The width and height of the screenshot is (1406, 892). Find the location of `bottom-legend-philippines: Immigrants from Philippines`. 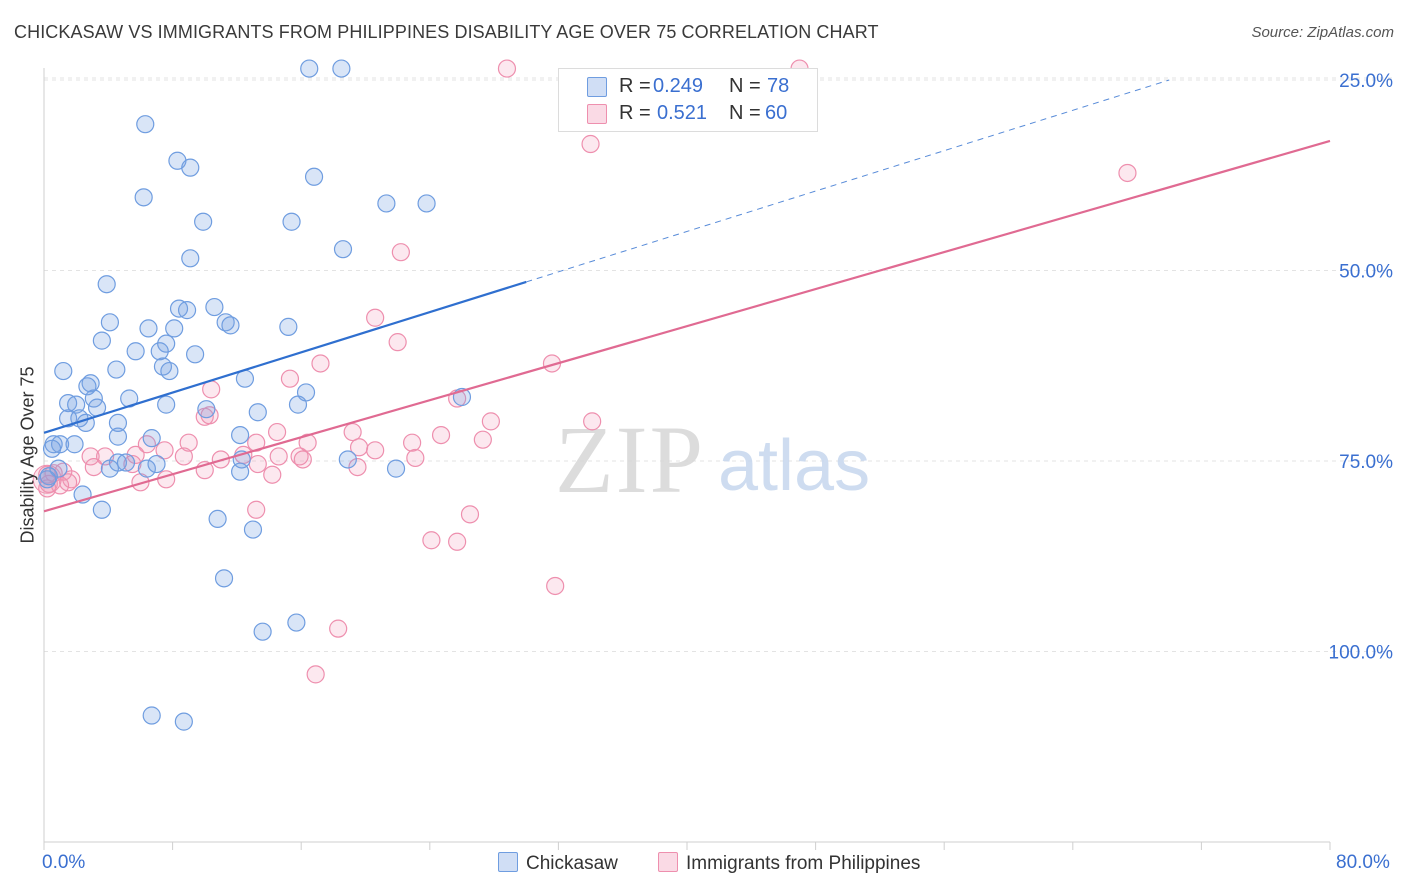

bottom-legend-philippines: Immigrants from Philippines is located at coordinates (789, 863).